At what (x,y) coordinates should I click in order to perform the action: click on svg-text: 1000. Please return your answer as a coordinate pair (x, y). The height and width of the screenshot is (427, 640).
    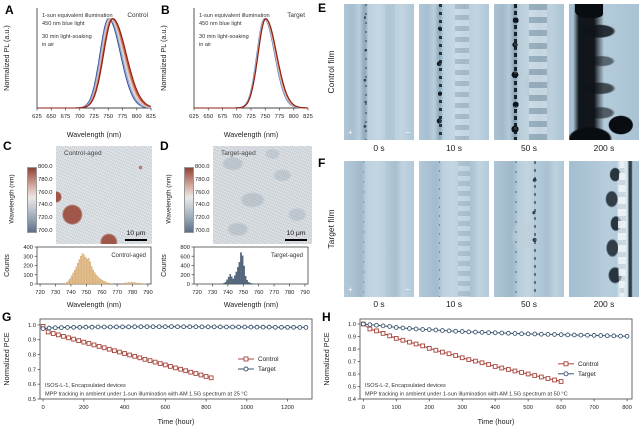
    Looking at the image, I should click on (246, 408).